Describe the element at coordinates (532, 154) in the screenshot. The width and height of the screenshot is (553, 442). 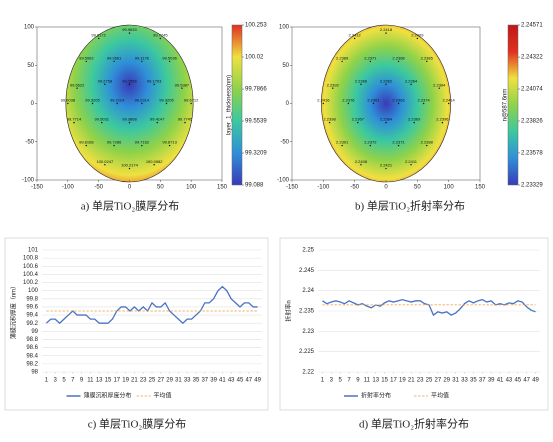
I see `colorbar-tick-label: 2.23578` at that location.